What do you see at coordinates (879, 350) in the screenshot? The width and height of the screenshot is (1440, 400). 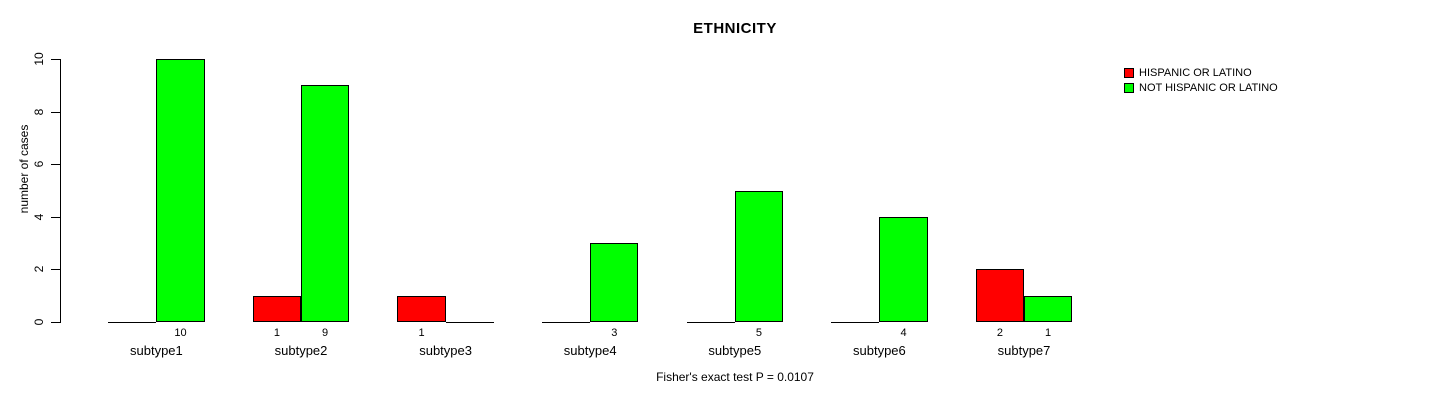 I see `x-category-label: subtype6` at bounding box center [879, 350].